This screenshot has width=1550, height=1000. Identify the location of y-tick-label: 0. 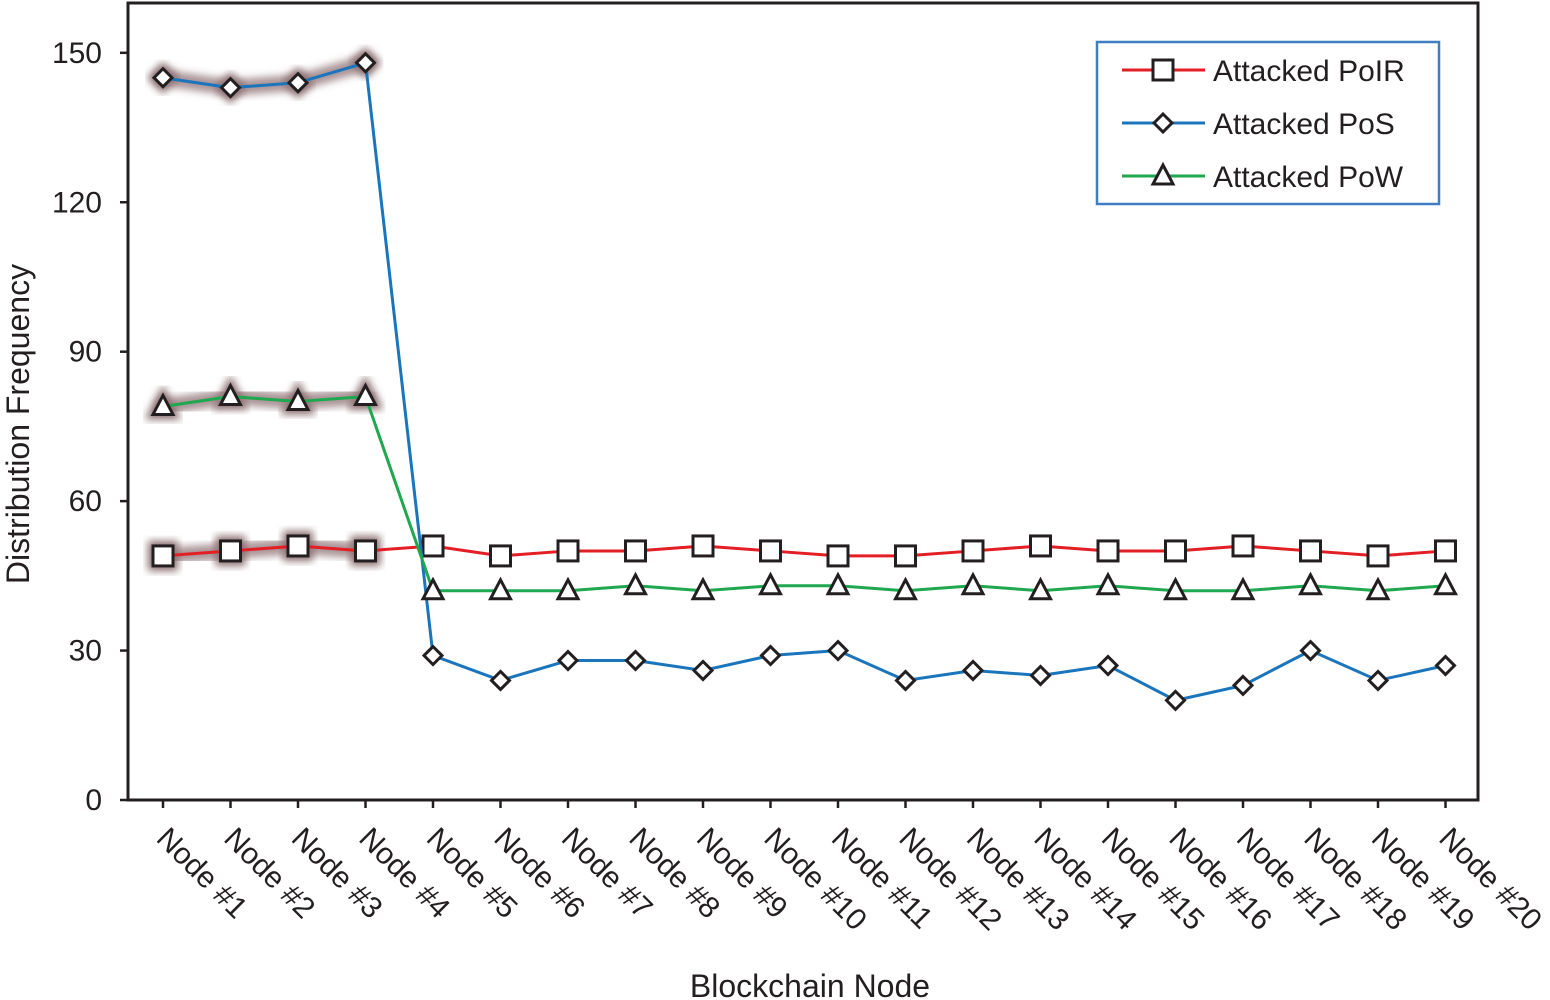
(93, 800).